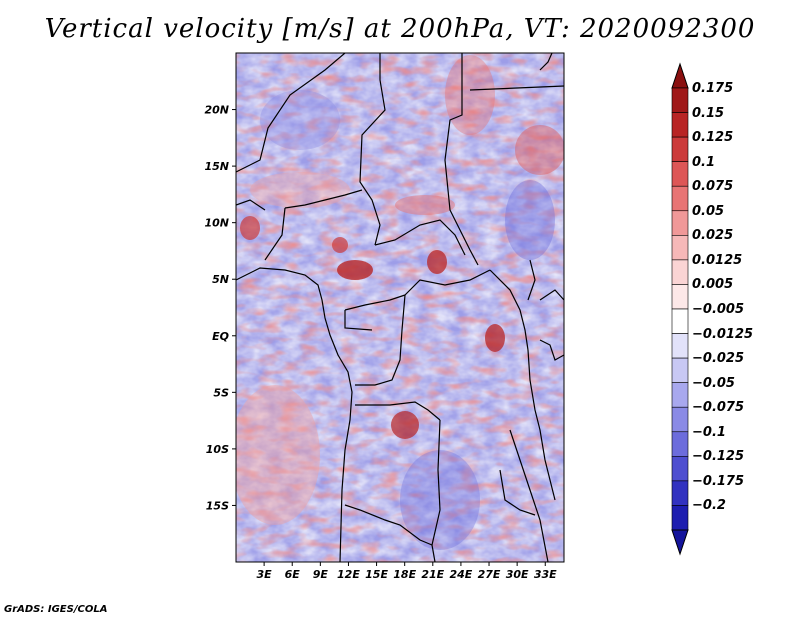 This screenshot has width=800, height=618. What do you see at coordinates (265, 574) in the screenshot?
I see `lon-tick-label: 3E` at bounding box center [265, 574].